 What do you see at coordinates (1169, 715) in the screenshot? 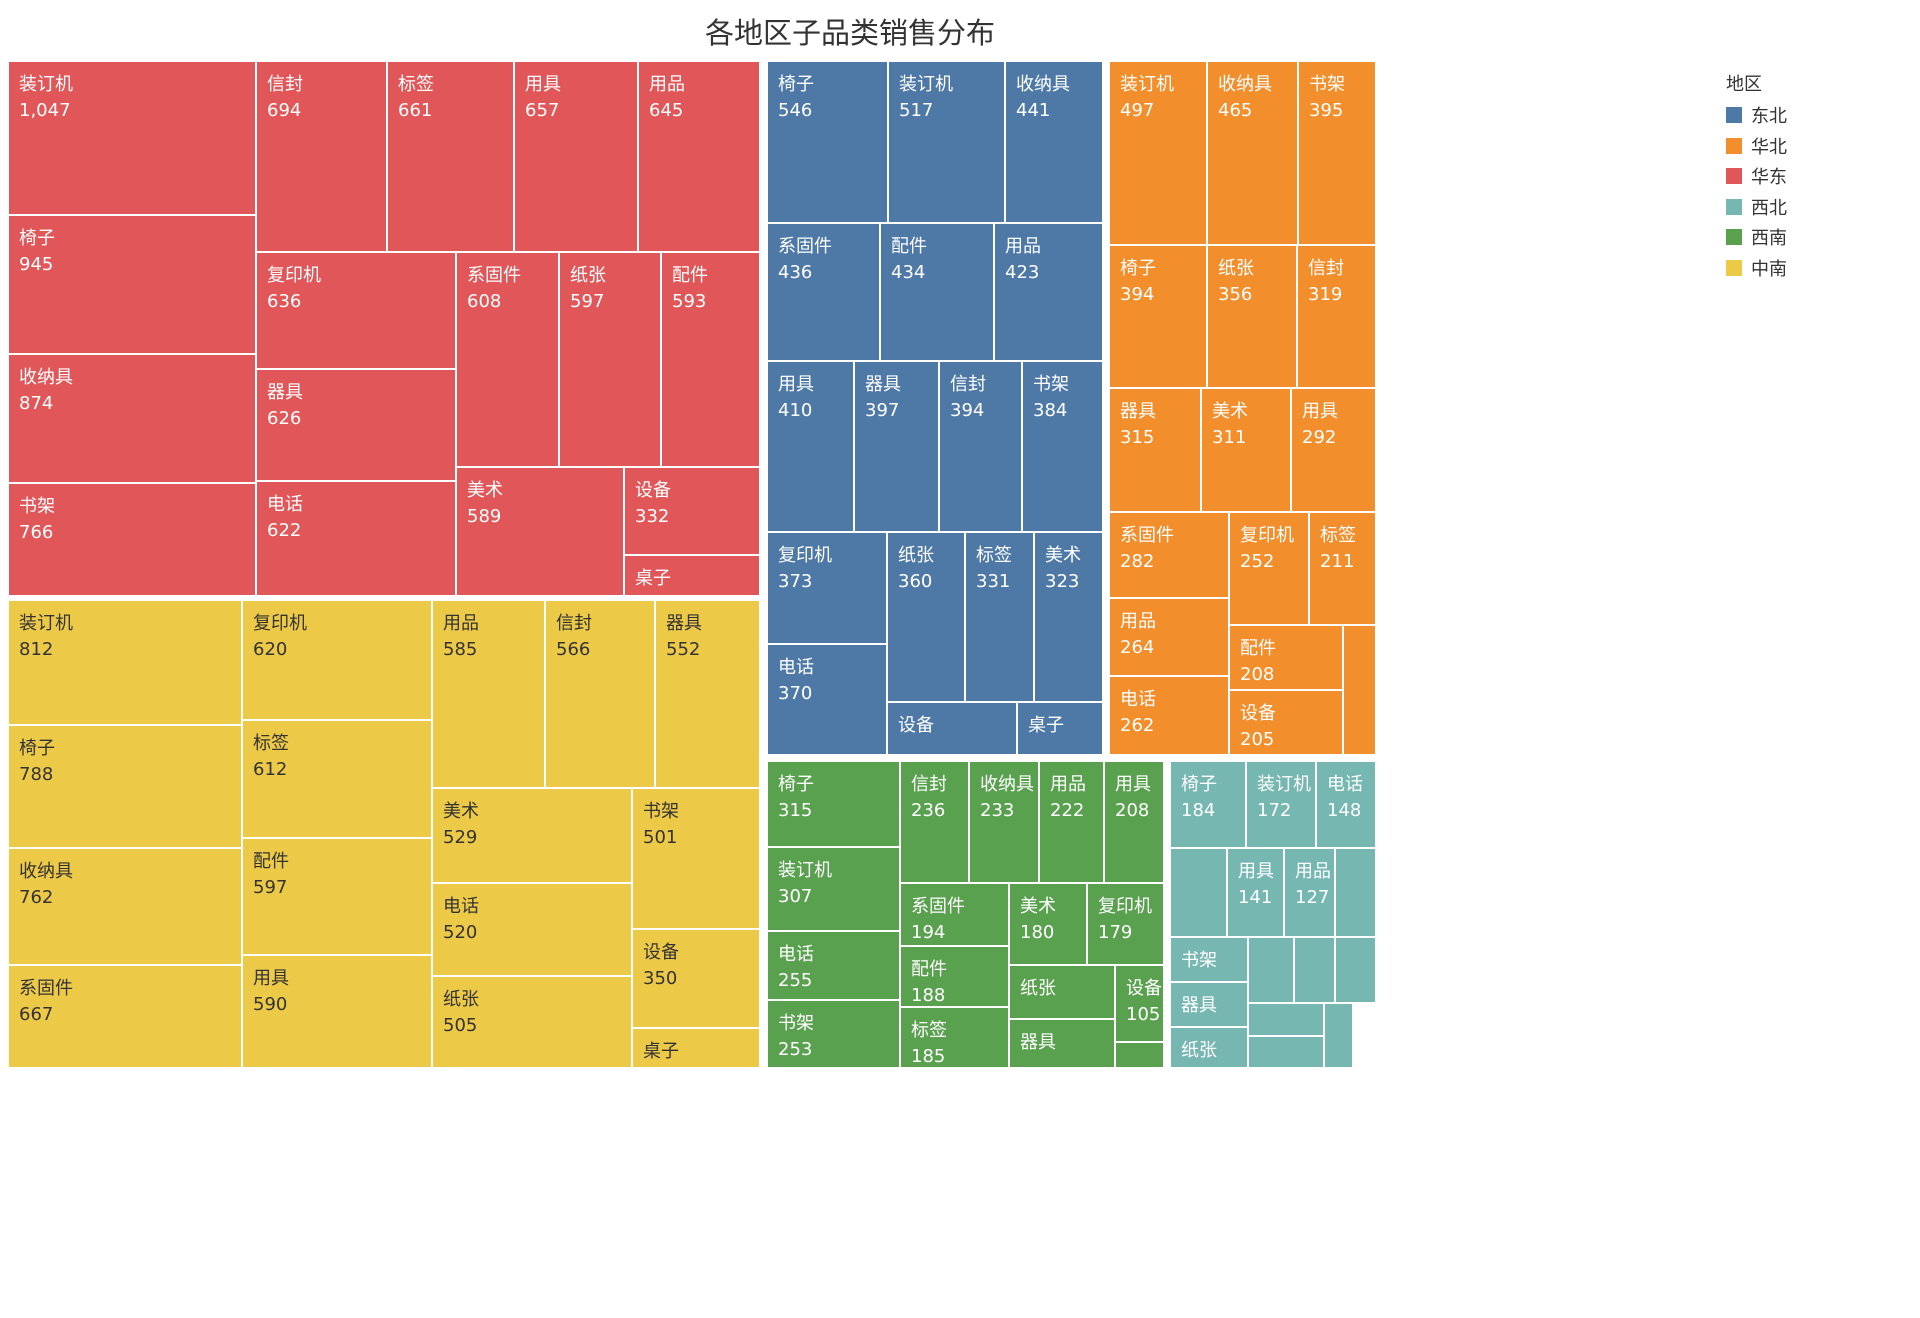
I see `tile-华北-电话-14: 电话 262` at bounding box center [1169, 715].